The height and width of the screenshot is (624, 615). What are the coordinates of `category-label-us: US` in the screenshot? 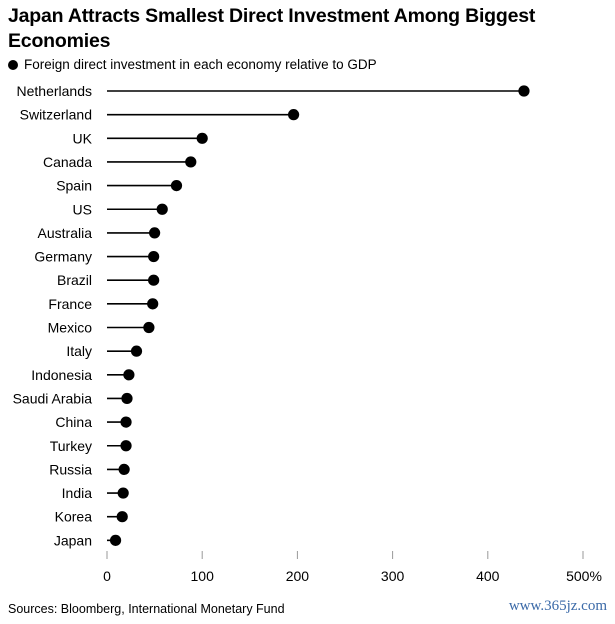 It's located at (82, 209).